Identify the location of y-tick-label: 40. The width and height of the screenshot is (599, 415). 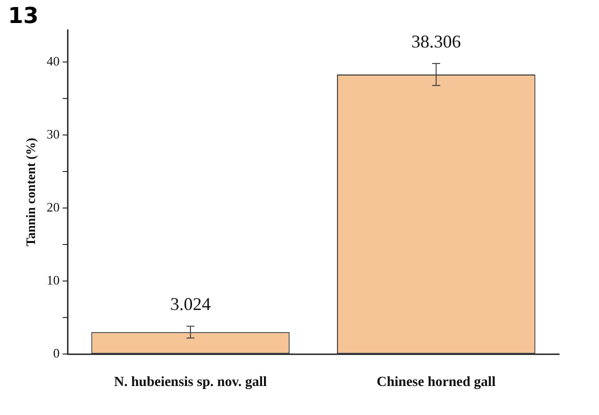
(53, 61).